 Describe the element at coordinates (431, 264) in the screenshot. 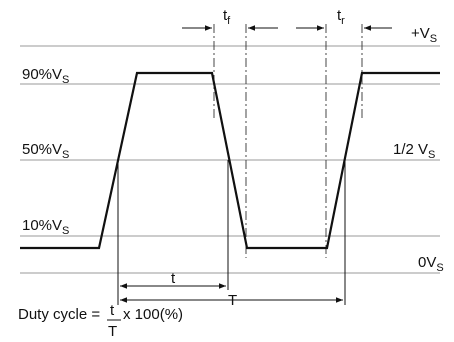

I see `zero-volt-label: 0VS` at that location.